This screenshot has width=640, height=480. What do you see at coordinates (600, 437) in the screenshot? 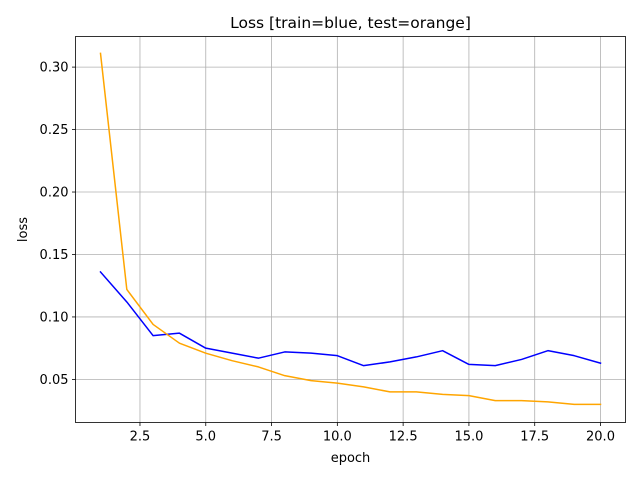
I see `x-tick-label: 20.0` at bounding box center [600, 437].